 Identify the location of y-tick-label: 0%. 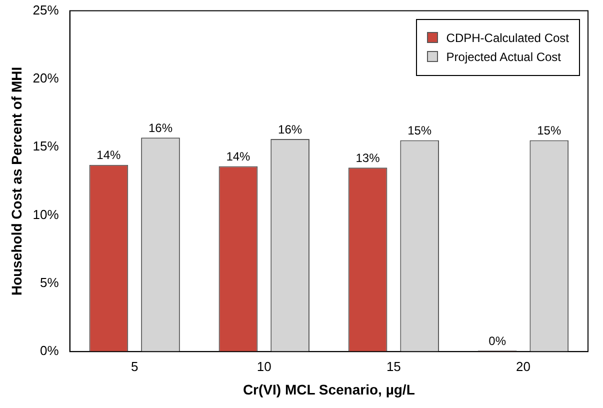
(50, 350).